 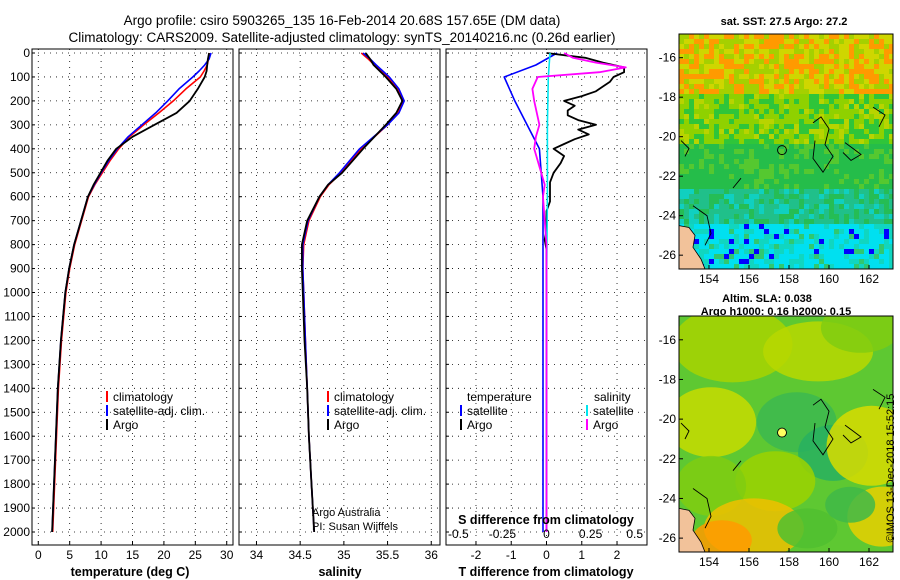 What do you see at coordinates (20, 173) in the screenshot?
I see `depth-tick-label: 500` at bounding box center [20, 173].